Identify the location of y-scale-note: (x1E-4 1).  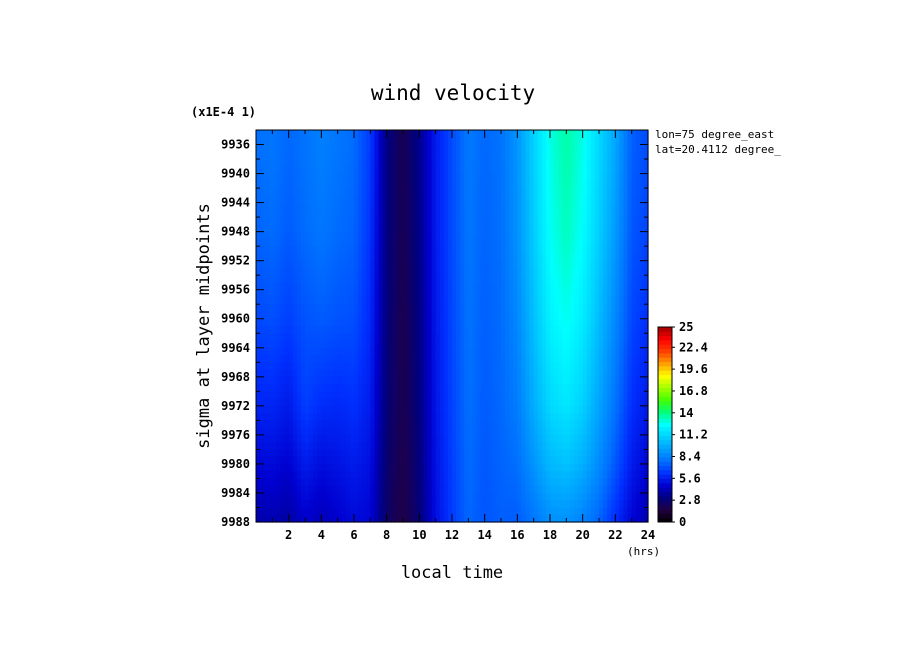
(223, 112).